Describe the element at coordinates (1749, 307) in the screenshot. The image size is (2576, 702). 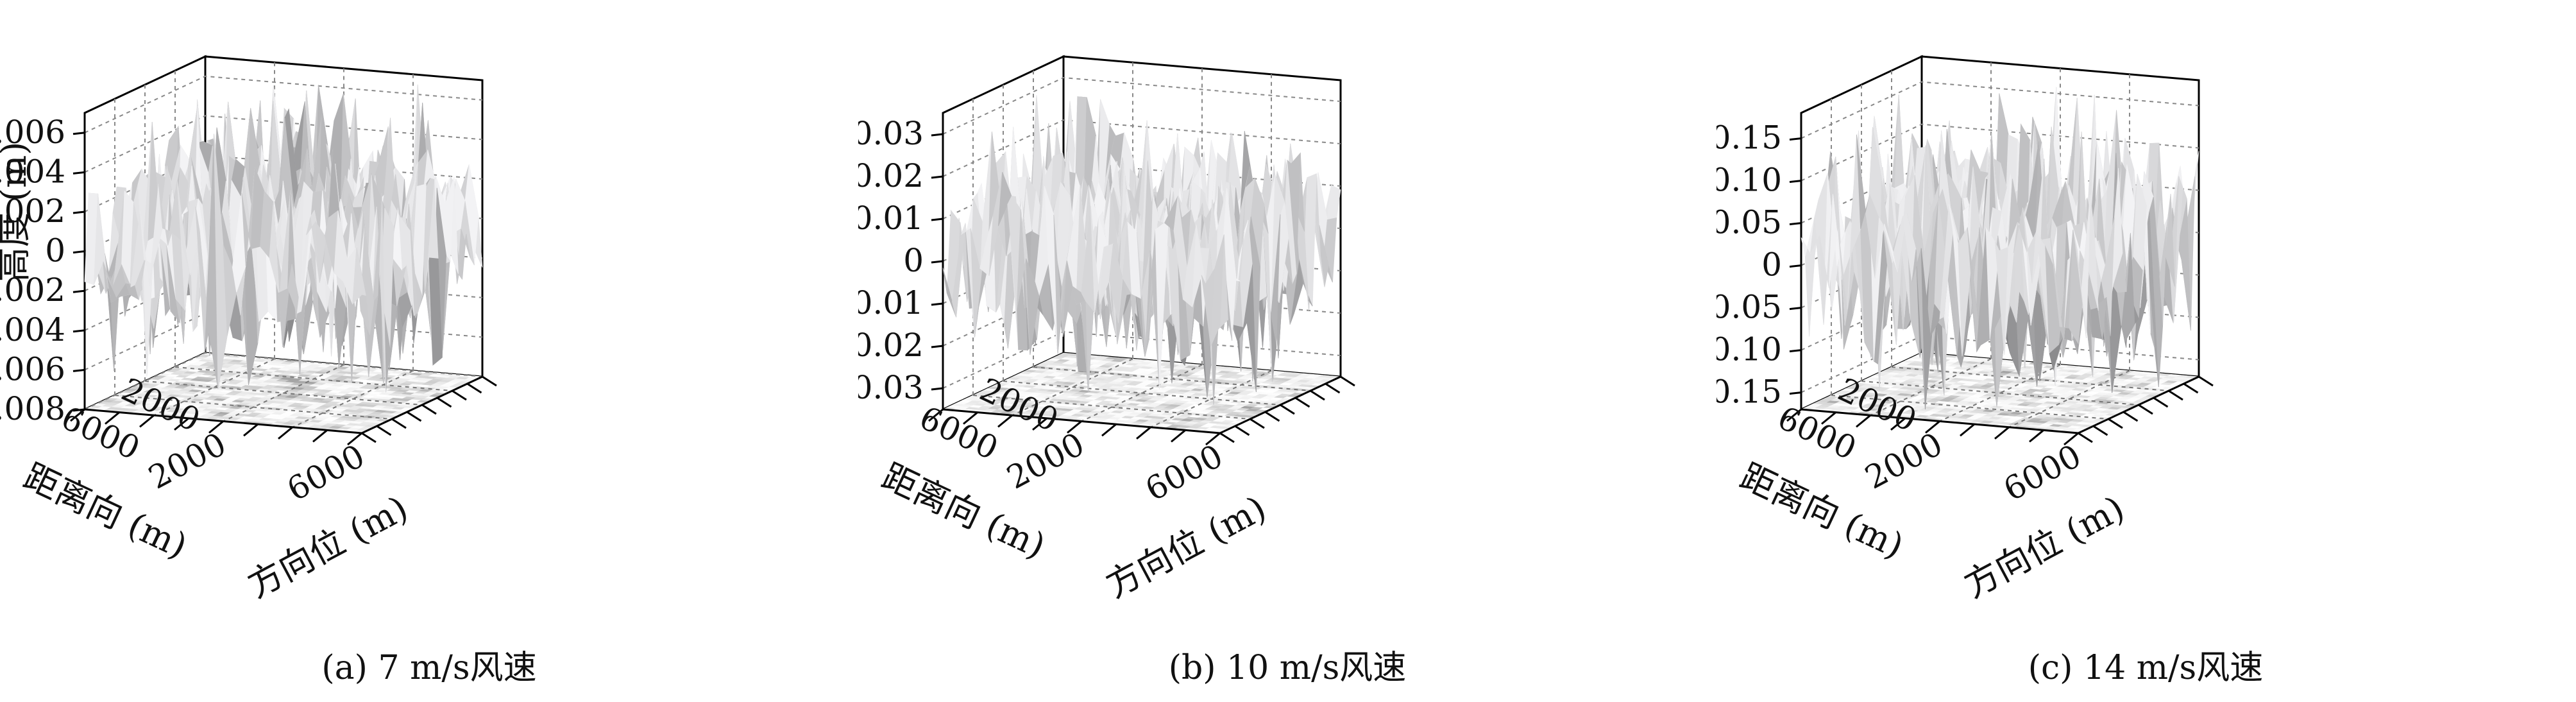
I see `z-tick-label: -0.05` at that location.